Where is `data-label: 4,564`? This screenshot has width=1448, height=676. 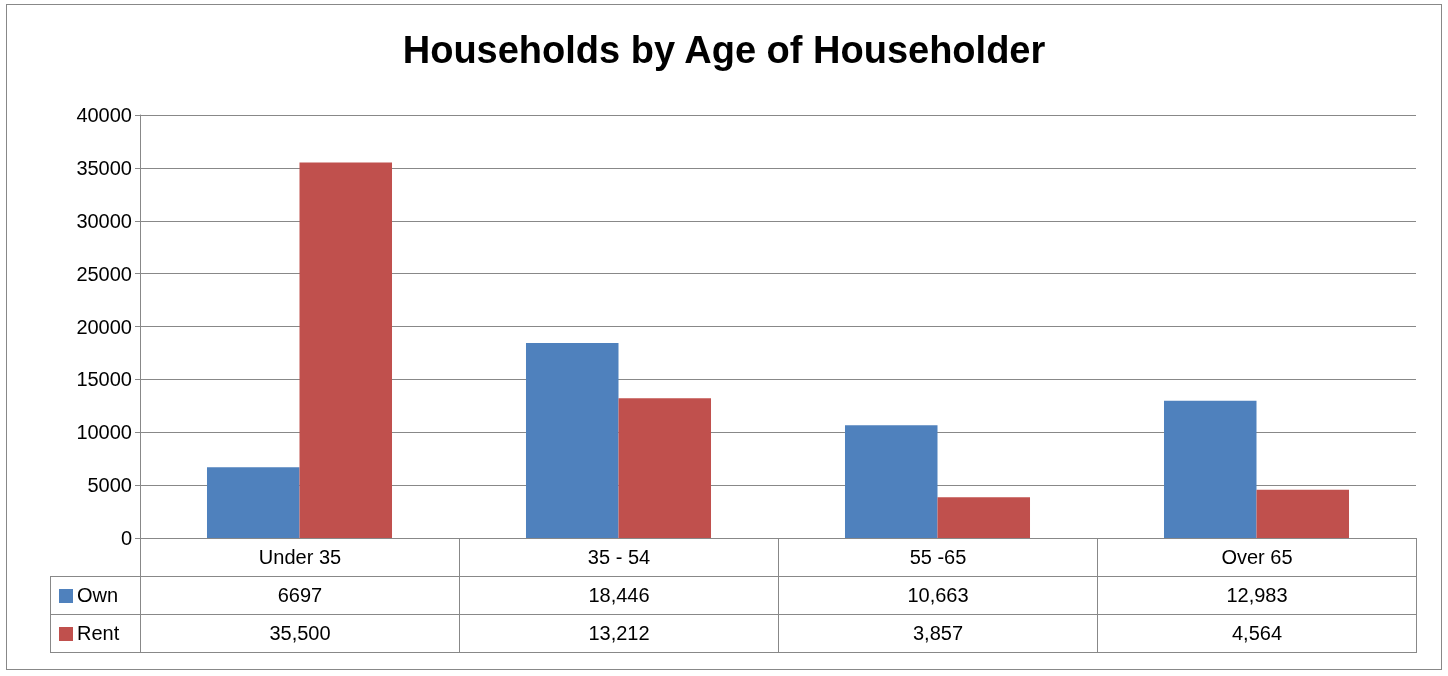
data-label: 4,564 is located at coordinates (1257, 633).